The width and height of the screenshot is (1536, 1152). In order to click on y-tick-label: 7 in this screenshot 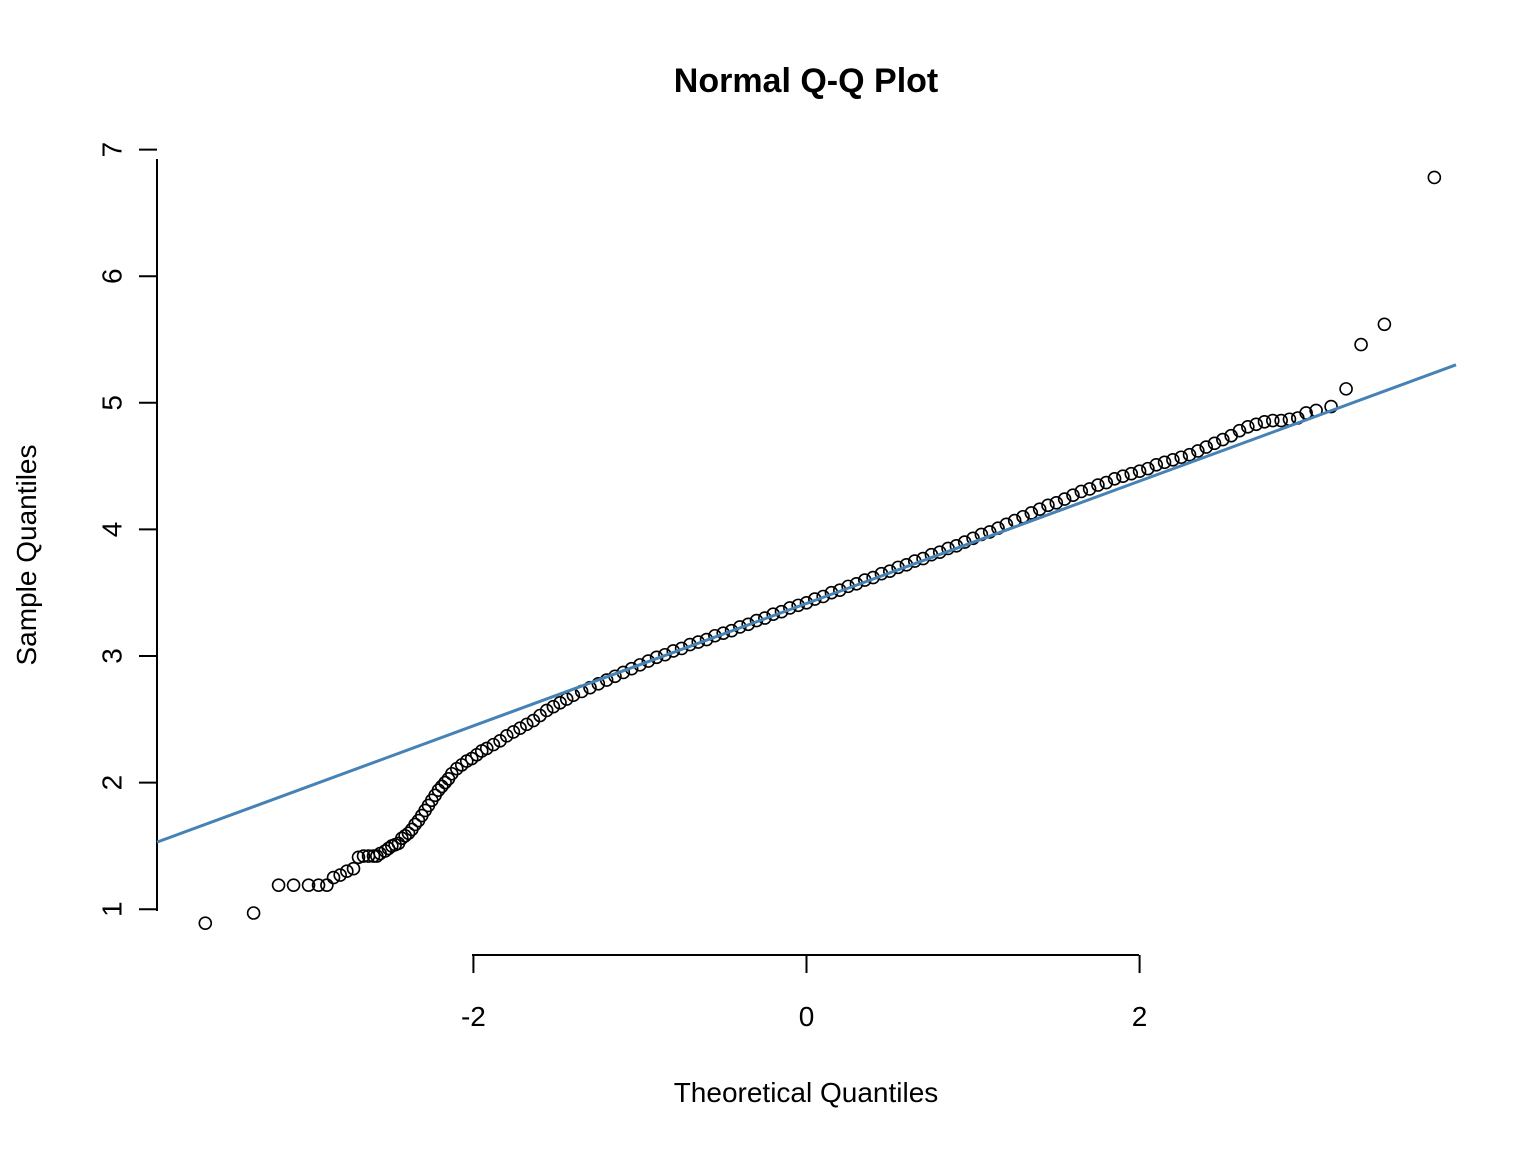, I will do `click(111, 150)`.